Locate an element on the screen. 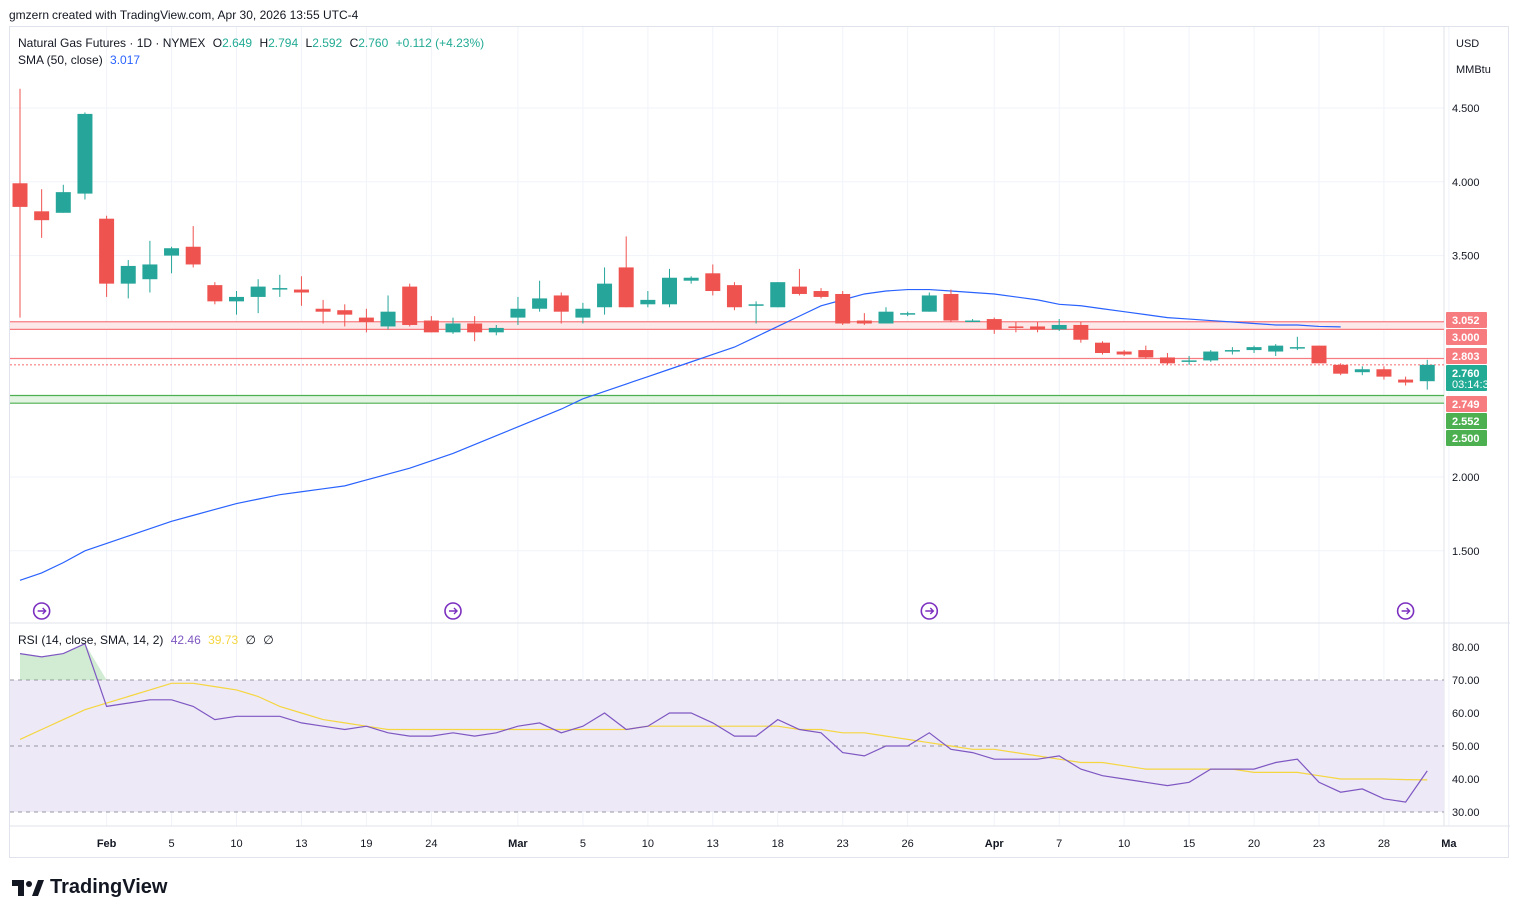  currency-label: USD is located at coordinates (1468, 44).